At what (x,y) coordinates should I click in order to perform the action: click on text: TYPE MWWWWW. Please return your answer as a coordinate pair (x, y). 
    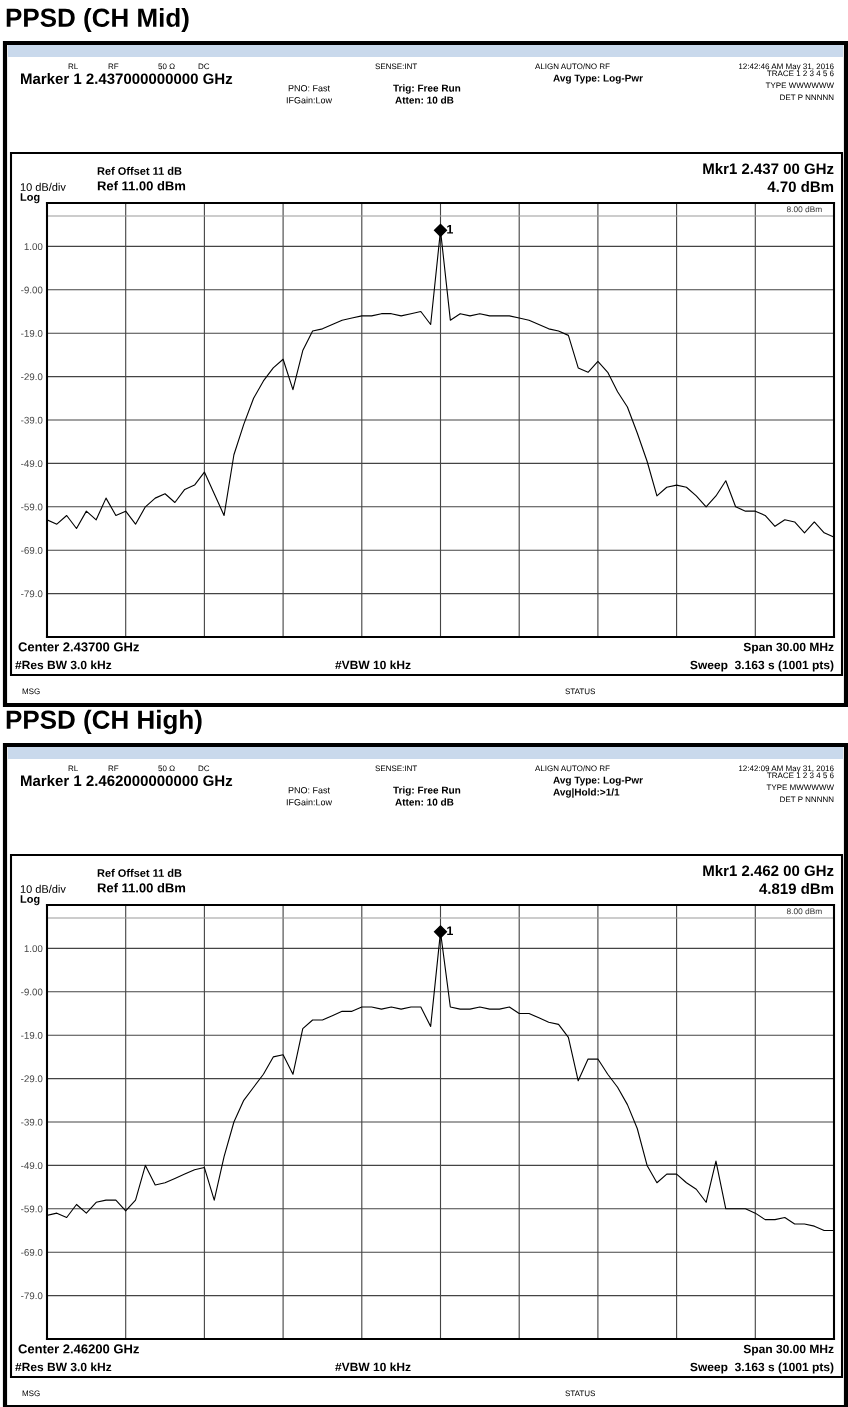
    Looking at the image, I should click on (800, 787).